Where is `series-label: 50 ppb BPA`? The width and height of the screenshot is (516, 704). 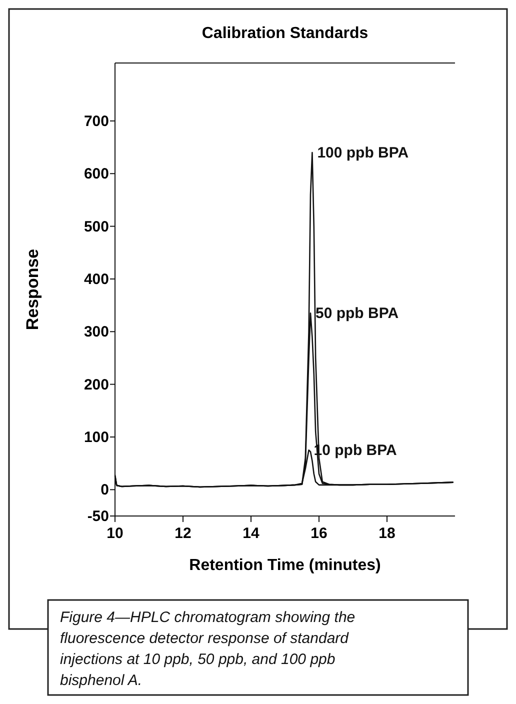 series-label: 50 ppb BPA is located at coordinates (357, 313).